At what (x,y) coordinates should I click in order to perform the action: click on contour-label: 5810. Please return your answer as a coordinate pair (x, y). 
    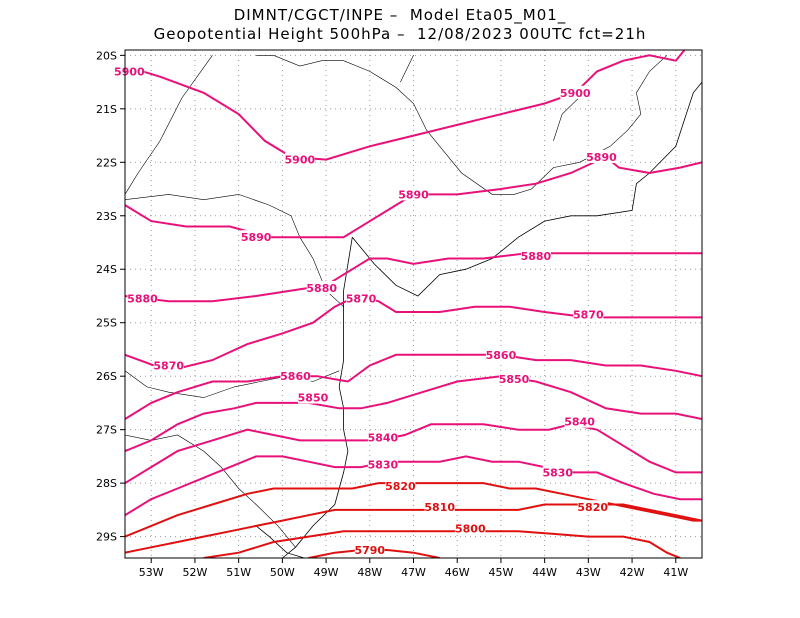
    Looking at the image, I should click on (439, 507).